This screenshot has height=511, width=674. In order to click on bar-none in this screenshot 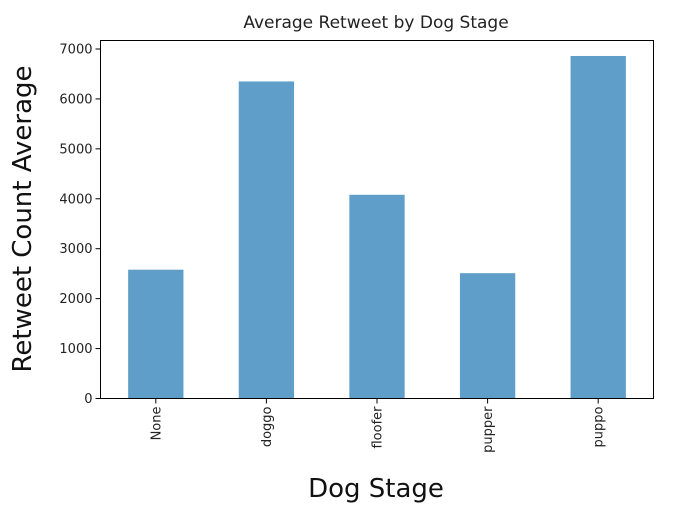, I will do `click(156, 334)`.